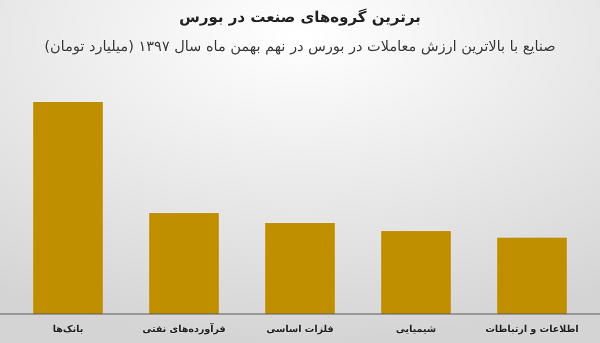 The width and height of the screenshot is (600, 343). I want to click on x-tick-label: شیمیایی, so click(416, 329).